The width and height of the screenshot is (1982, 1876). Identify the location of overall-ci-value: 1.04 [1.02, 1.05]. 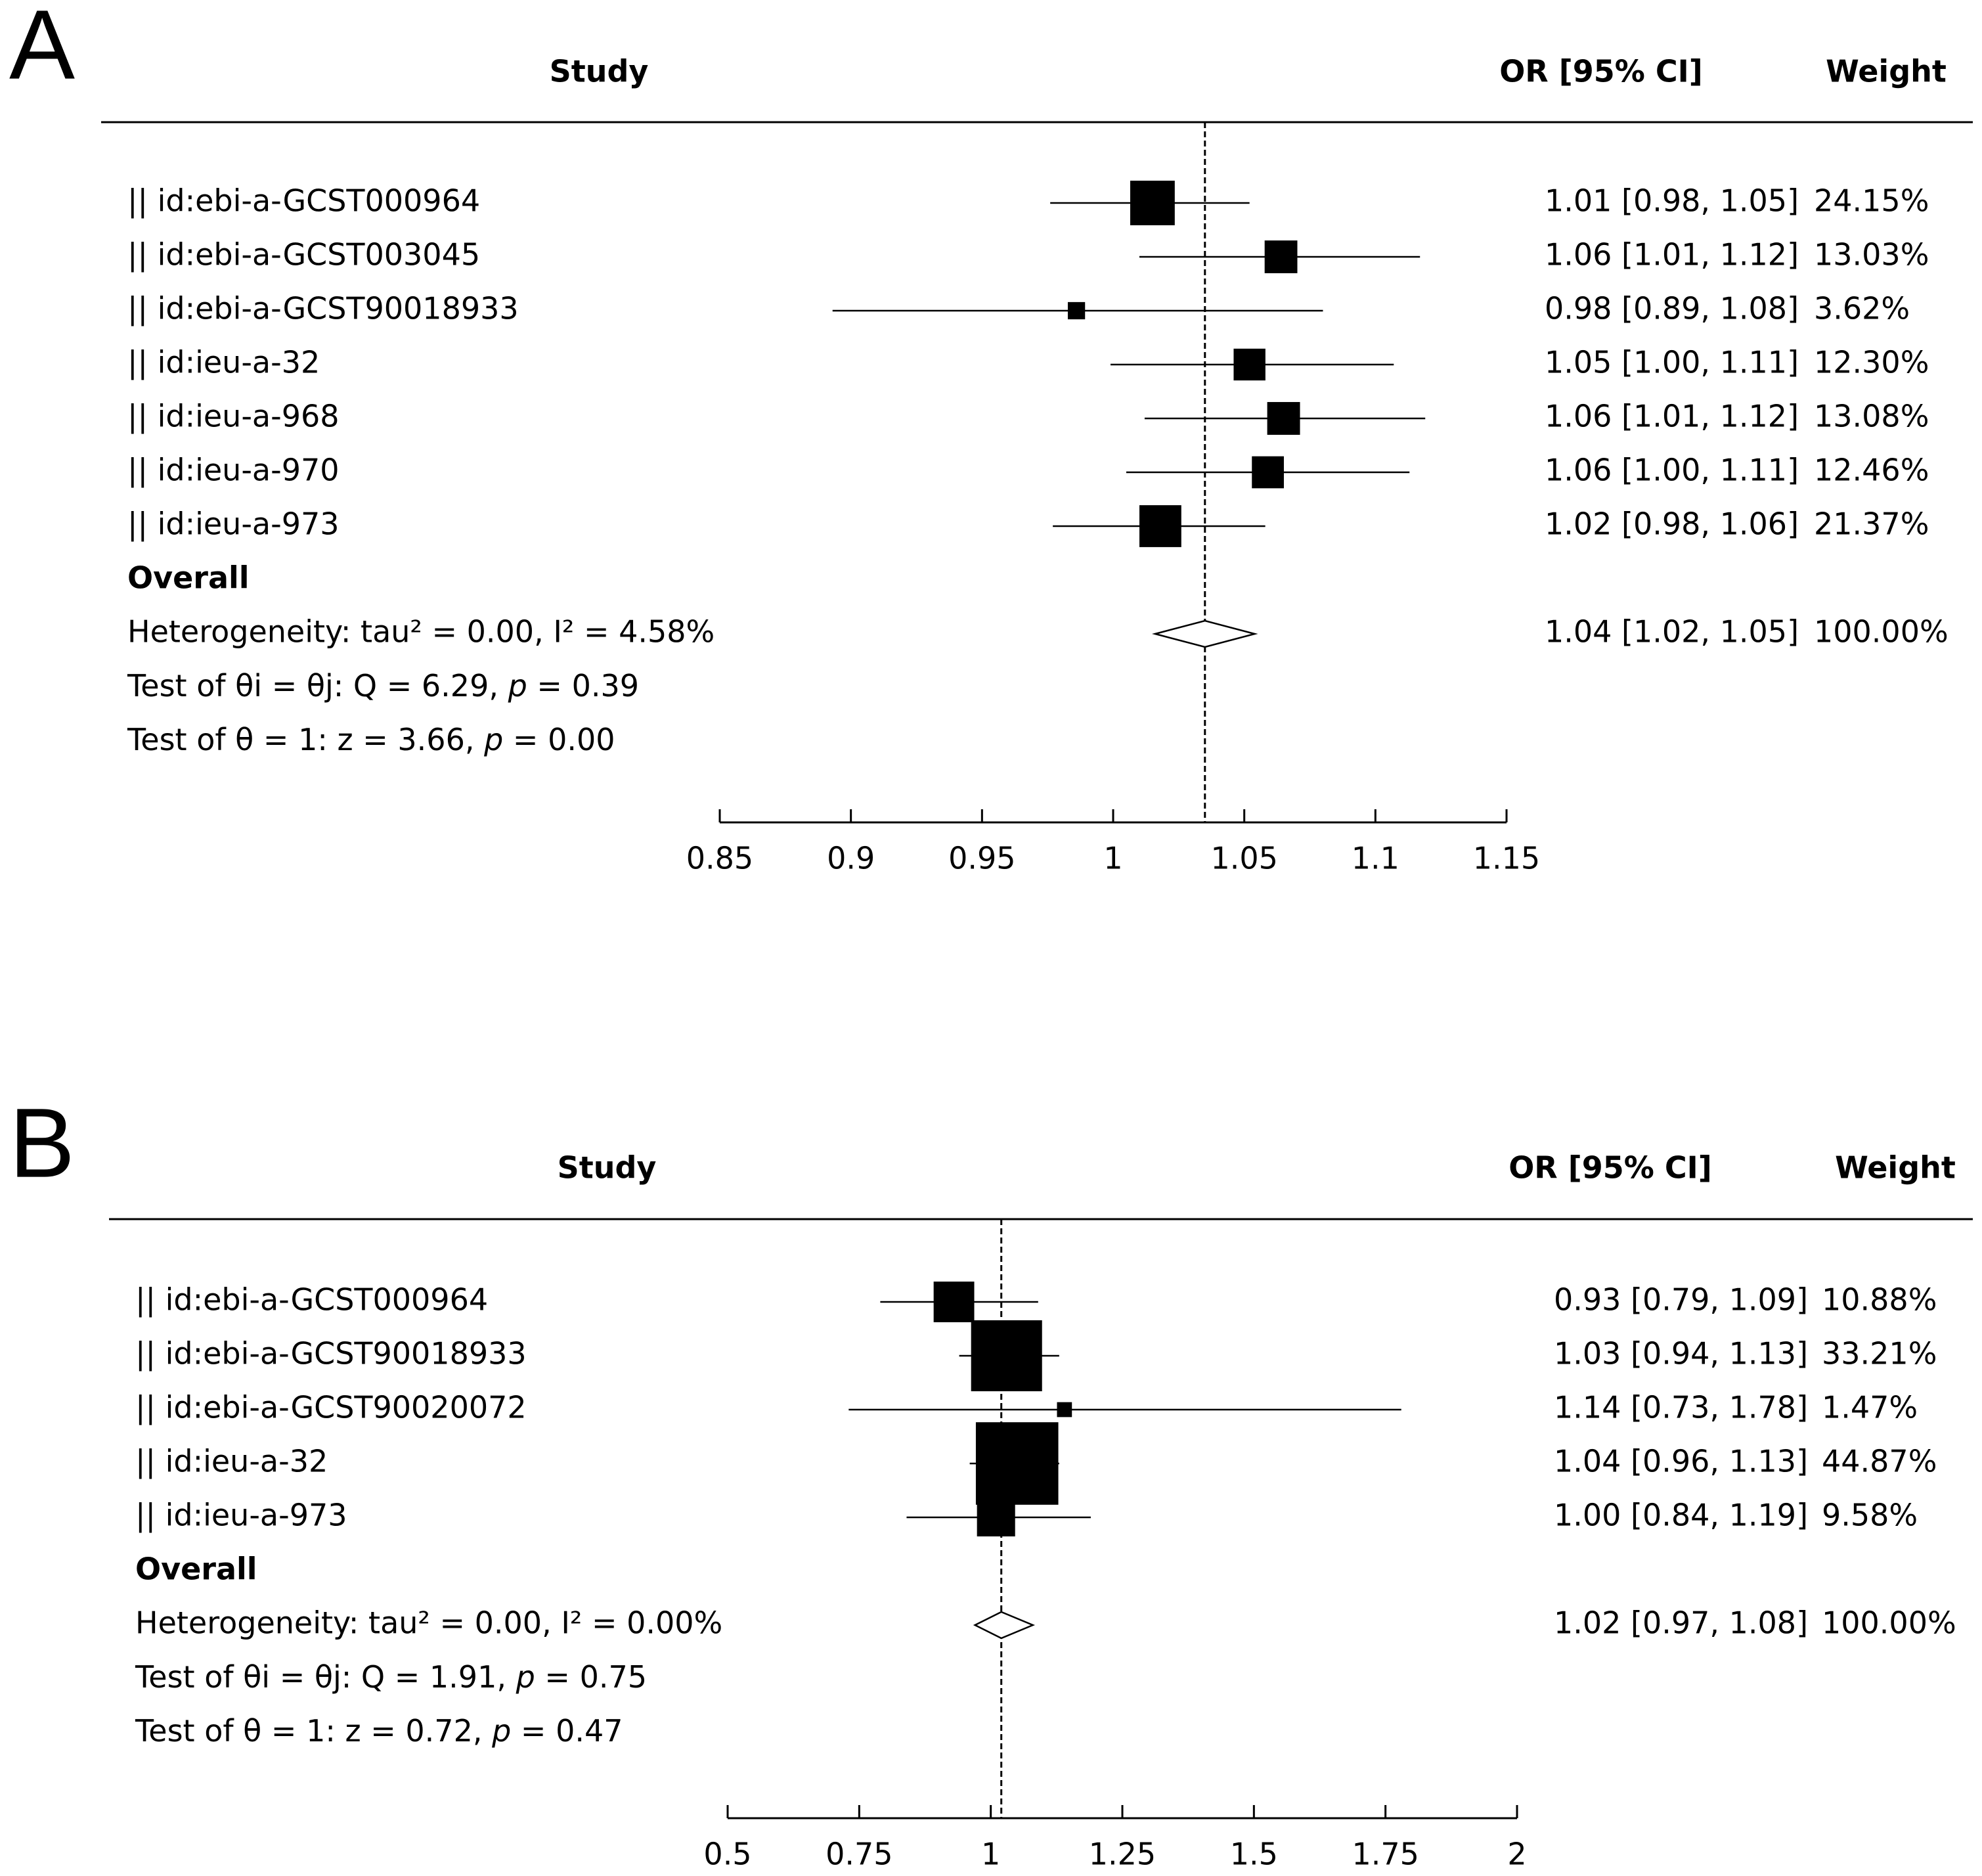
(1672, 632).